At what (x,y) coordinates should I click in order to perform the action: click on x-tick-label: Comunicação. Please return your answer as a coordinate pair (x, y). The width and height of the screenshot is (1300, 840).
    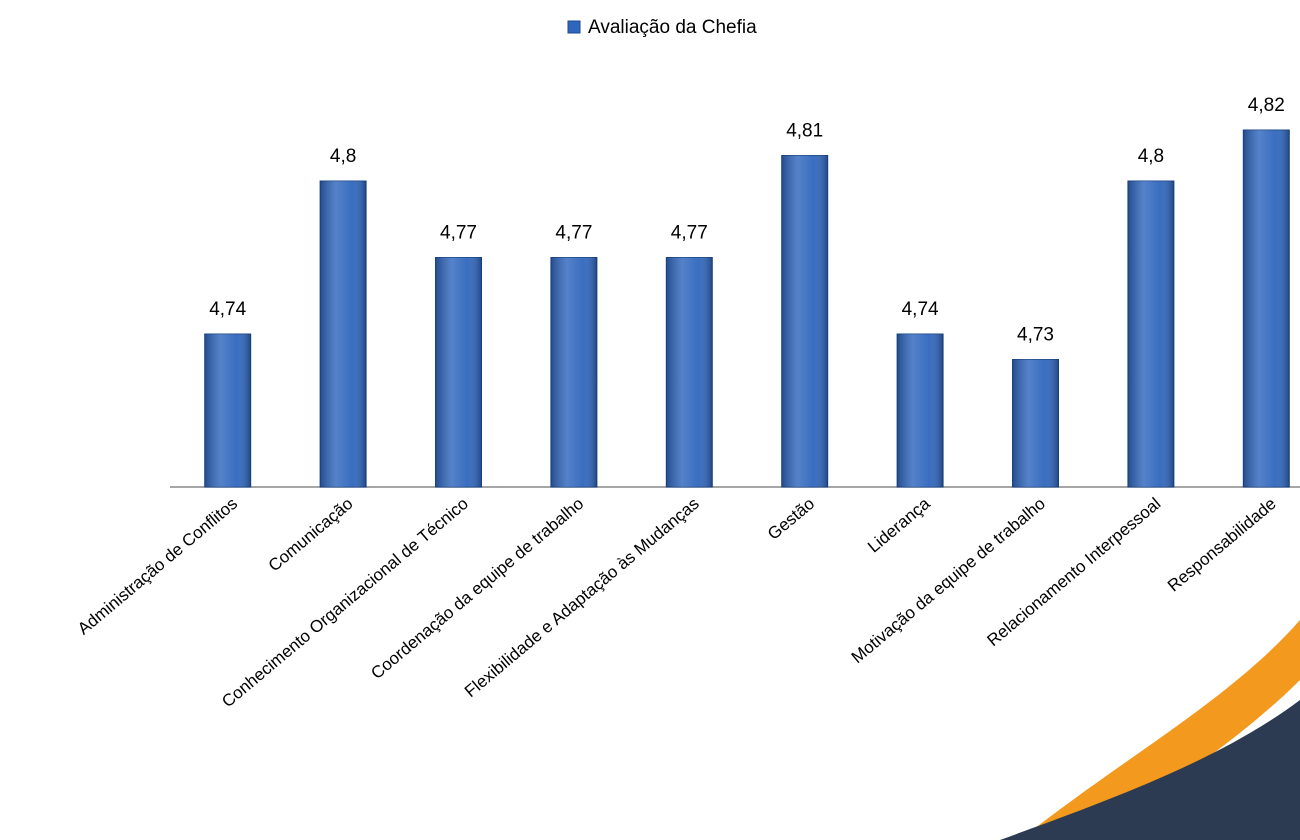
    Looking at the image, I should click on (311, 534).